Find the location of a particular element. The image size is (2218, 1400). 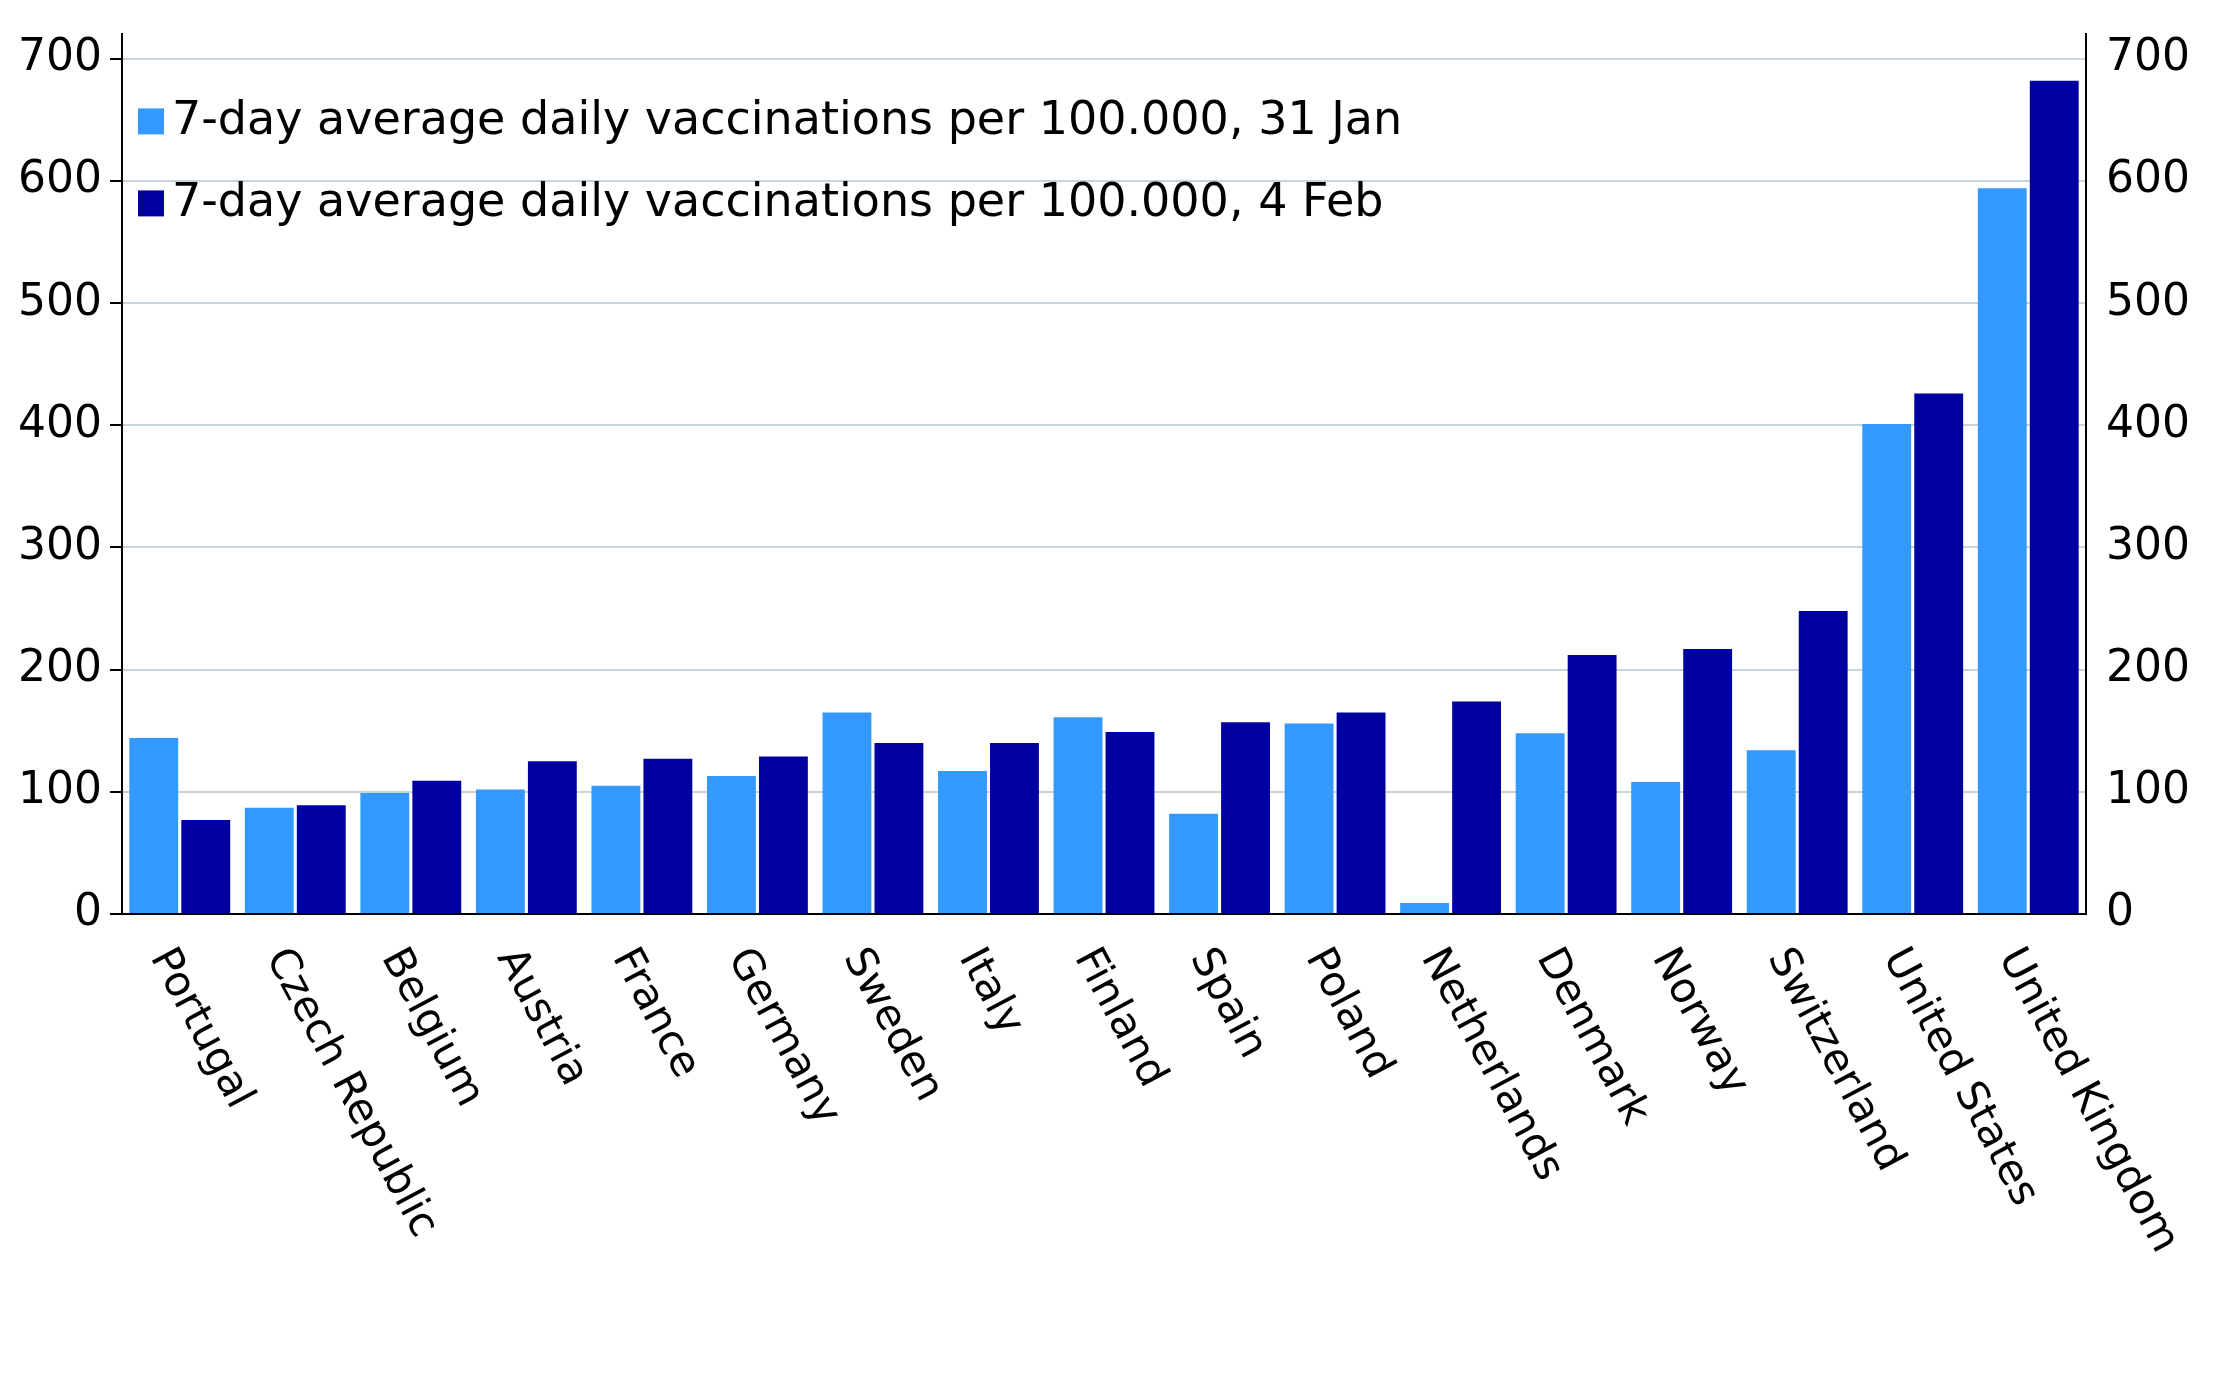

legend-label: 7-day average daily vaccinations per 100.000, 4 Feb is located at coordinates (777, 200).